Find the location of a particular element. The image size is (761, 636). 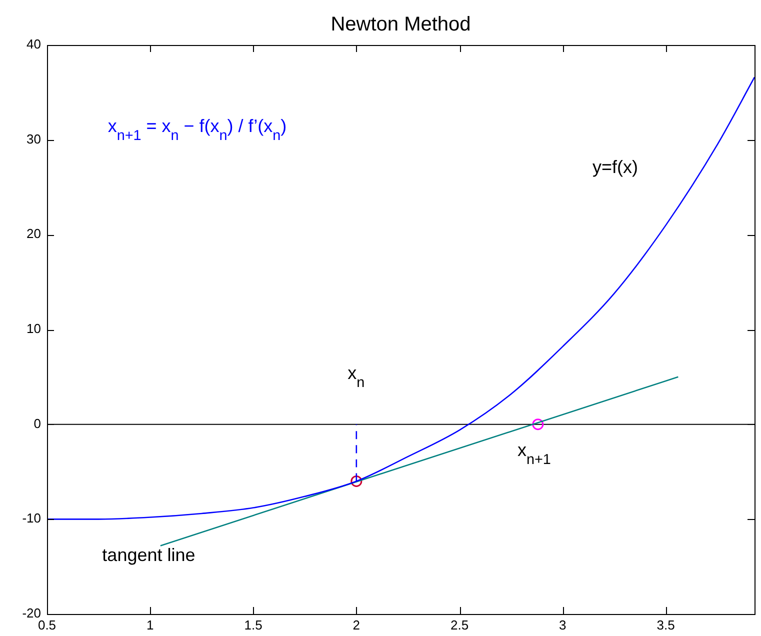

y-tick-label: 40 is located at coordinates (33, 44).